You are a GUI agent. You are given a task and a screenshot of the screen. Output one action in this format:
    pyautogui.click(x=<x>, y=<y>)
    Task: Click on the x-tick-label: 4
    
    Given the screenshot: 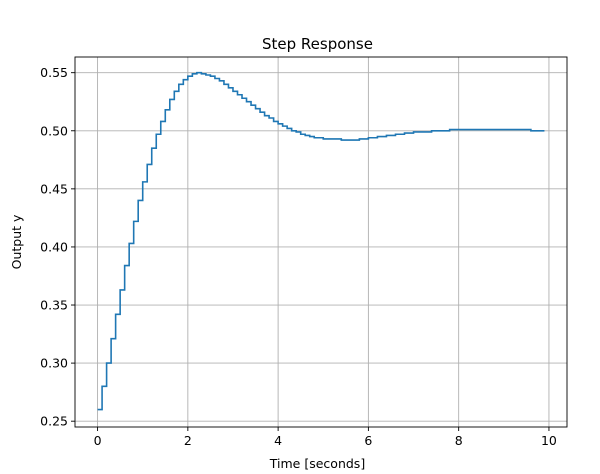 What is the action you would take?
    pyautogui.click(x=278, y=440)
    